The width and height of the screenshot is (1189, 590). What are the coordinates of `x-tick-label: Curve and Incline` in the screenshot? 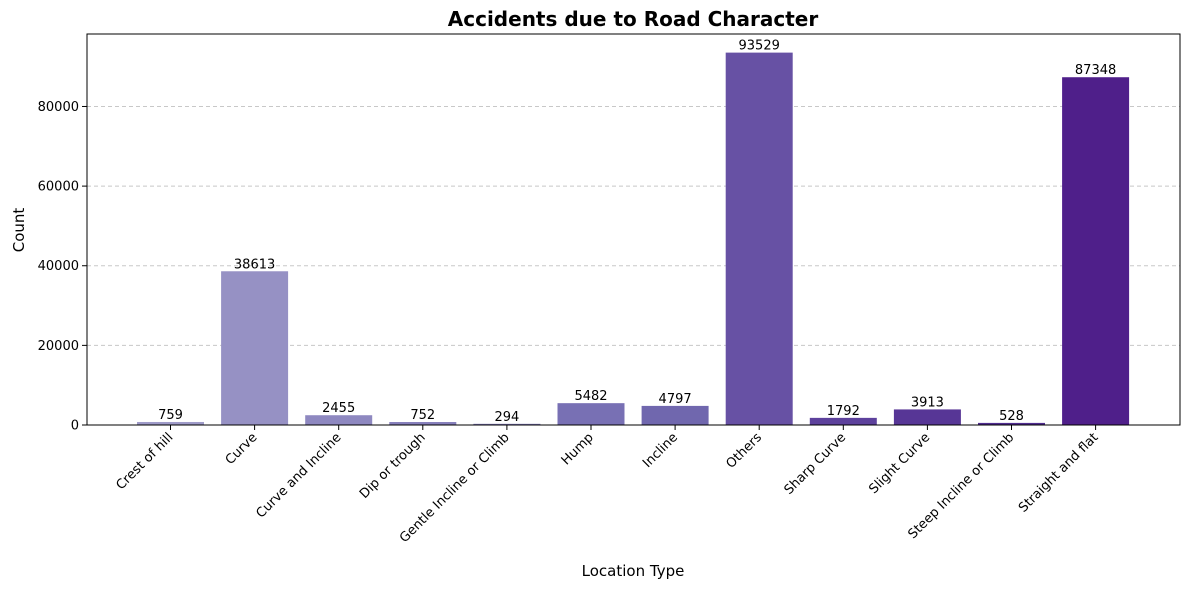 It's located at (298, 475).